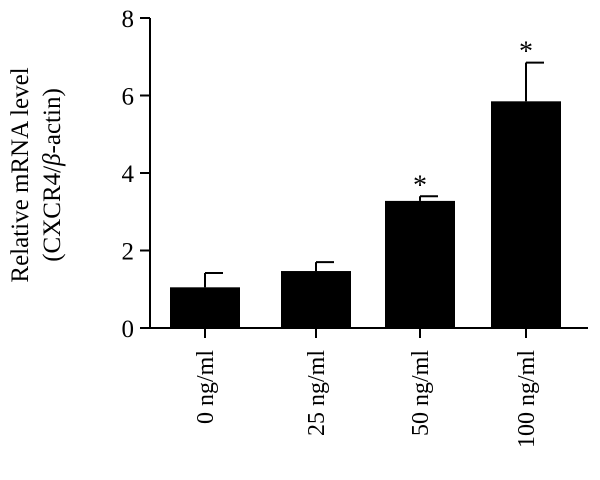 The height and width of the screenshot is (480, 600). What do you see at coordinates (317, 393) in the screenshot?
I see `x-category-label: 25 ng/ml` at bounding box center [317, 393].